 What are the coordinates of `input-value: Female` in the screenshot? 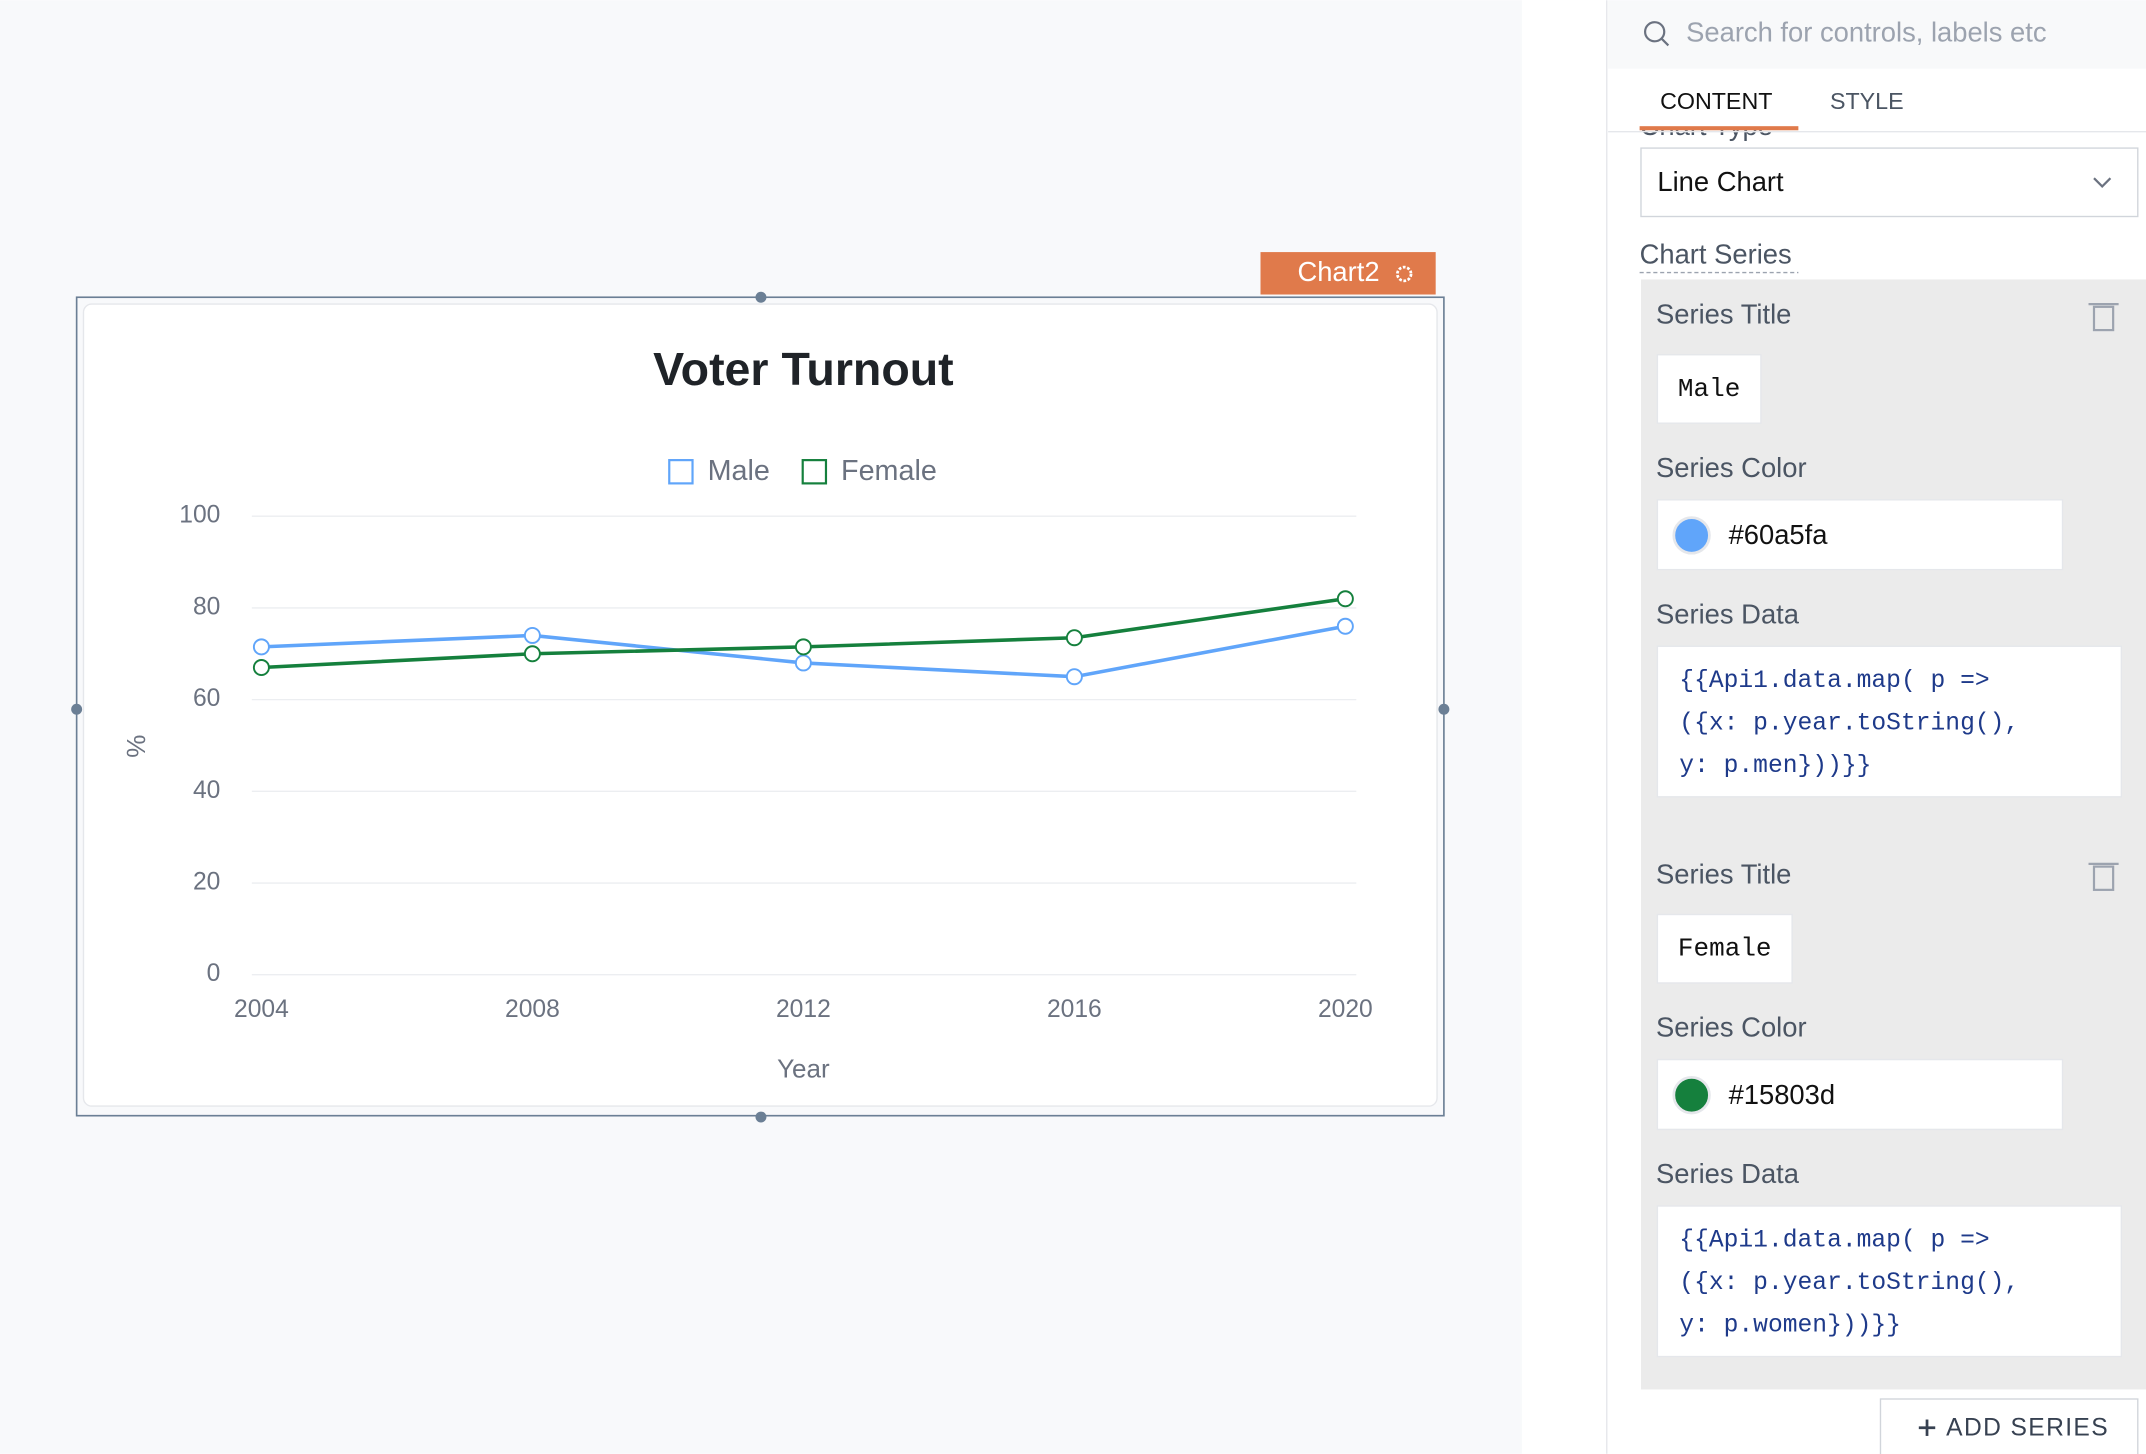 It's located at (1725, 949).